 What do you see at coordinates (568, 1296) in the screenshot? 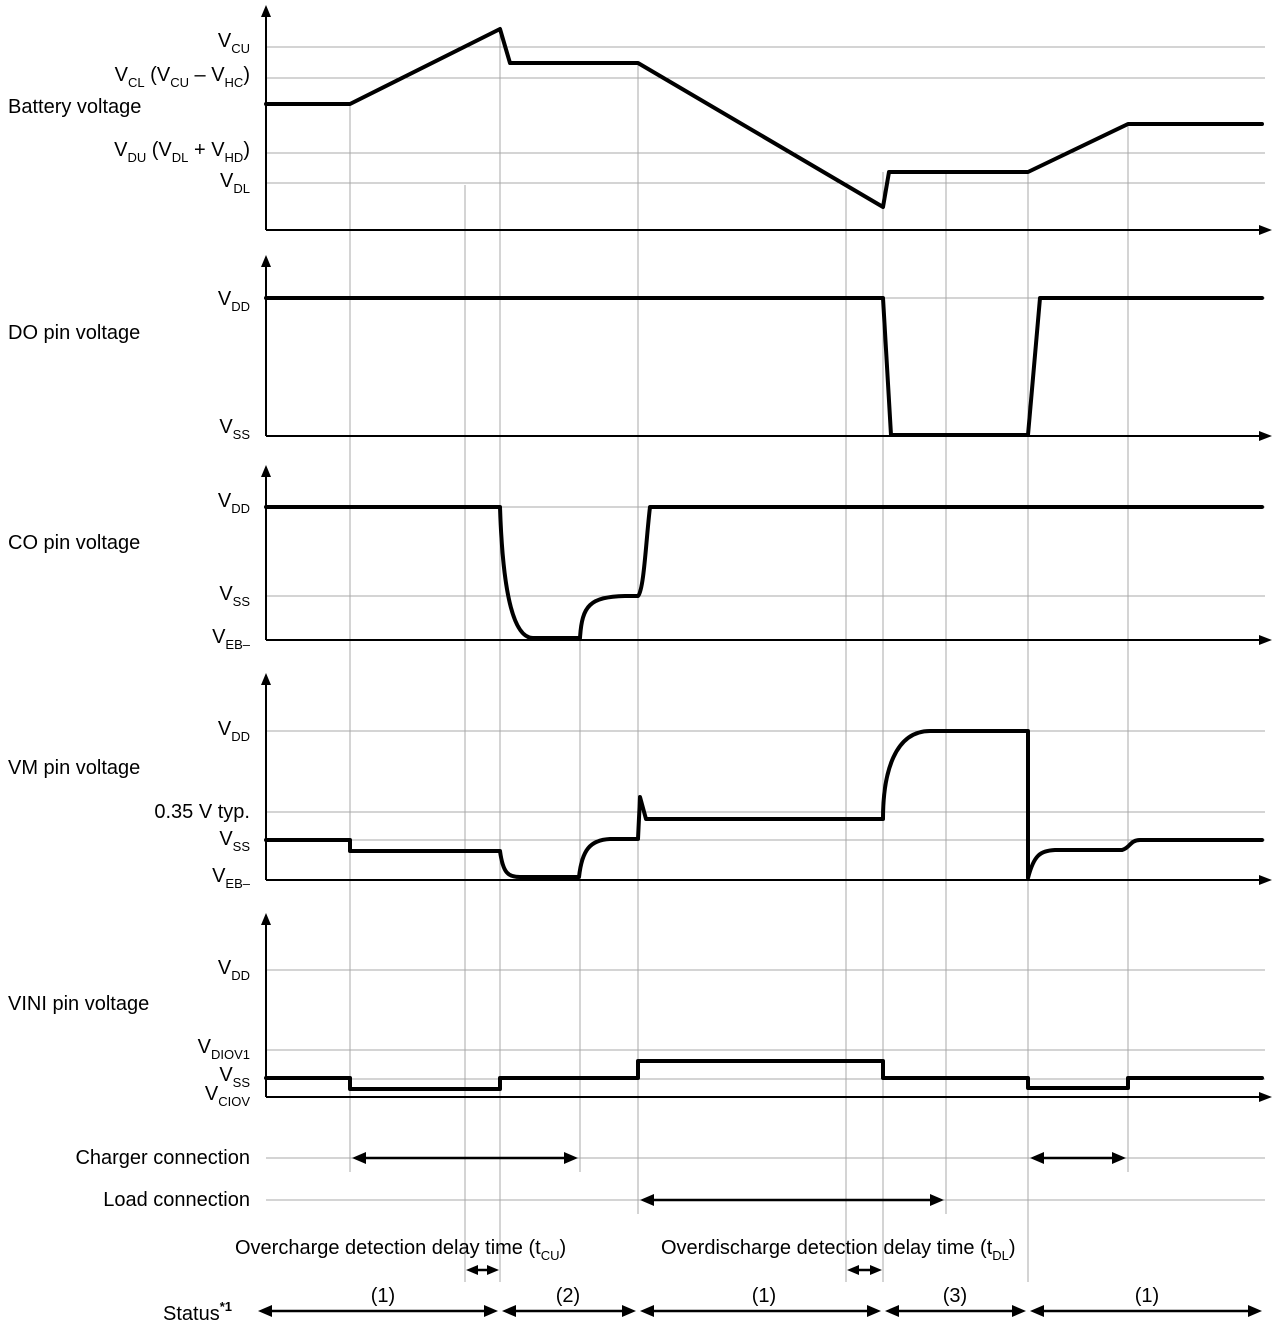
I see `status-segment-2: (2)` at bounding box center [568, 1296].